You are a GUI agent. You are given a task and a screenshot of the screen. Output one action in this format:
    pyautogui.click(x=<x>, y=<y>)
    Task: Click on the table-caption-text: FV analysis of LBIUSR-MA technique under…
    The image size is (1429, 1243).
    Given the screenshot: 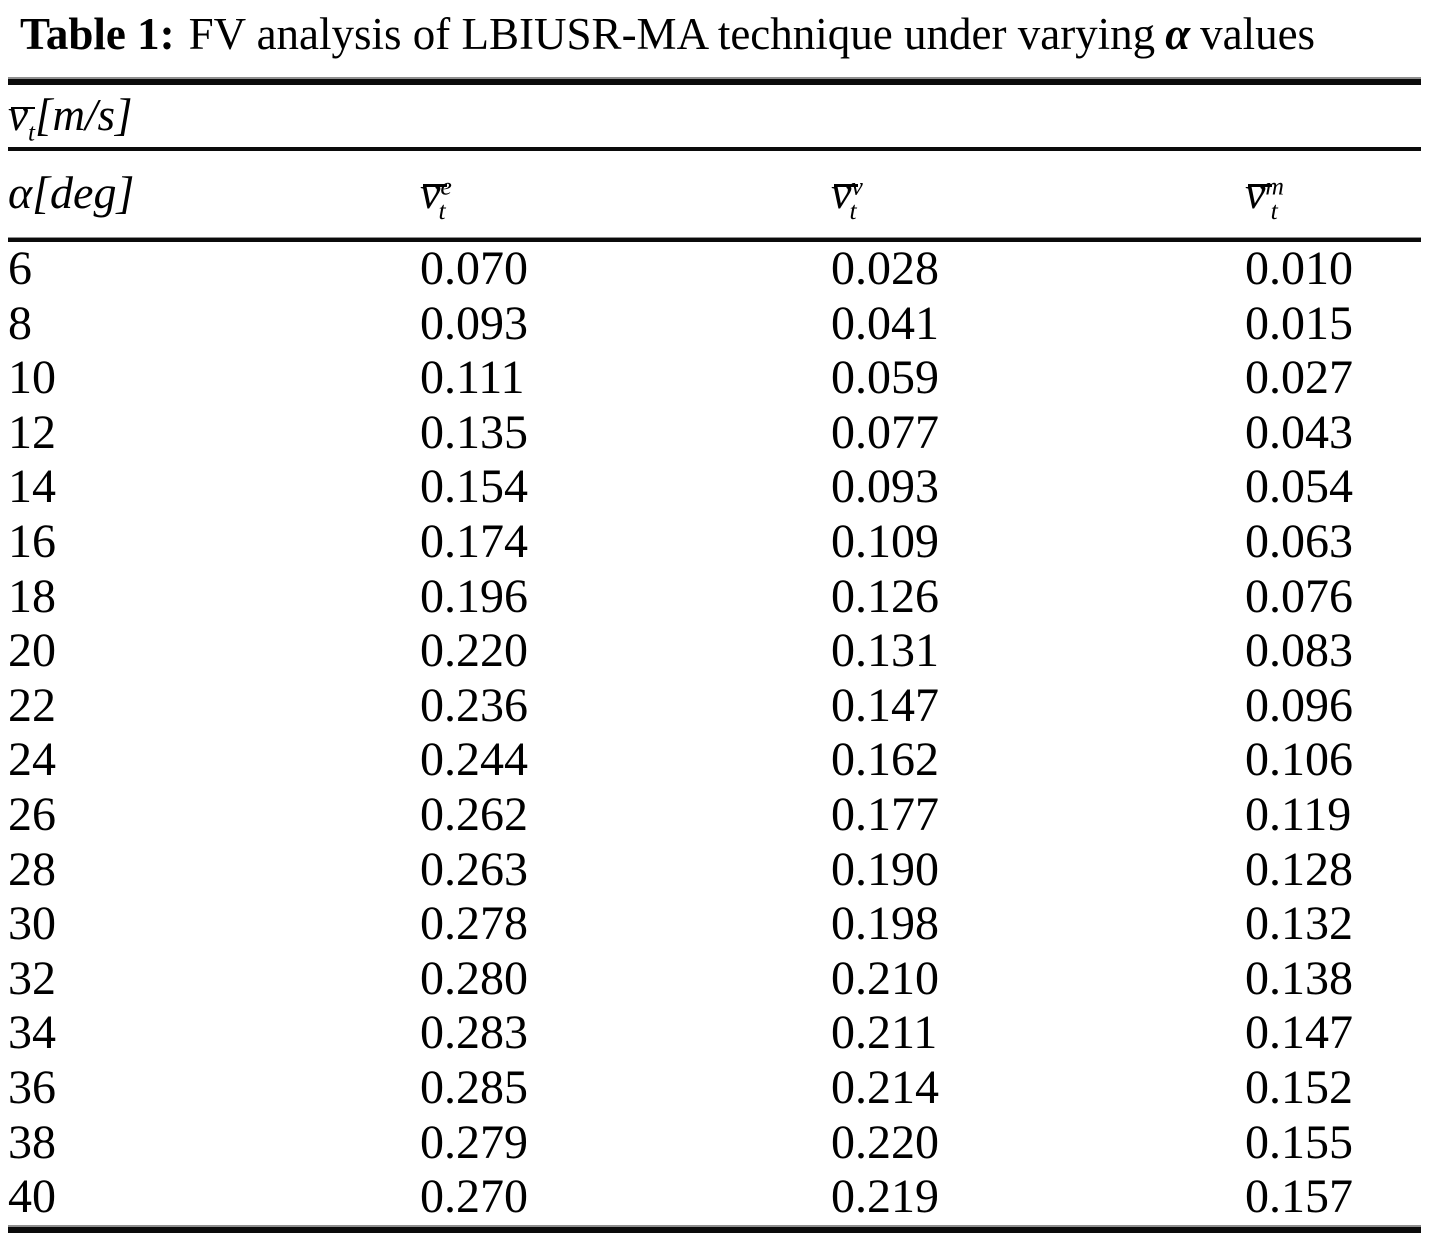 What is the action you would take?
    pyautogui.click(x=672, y=34)
    